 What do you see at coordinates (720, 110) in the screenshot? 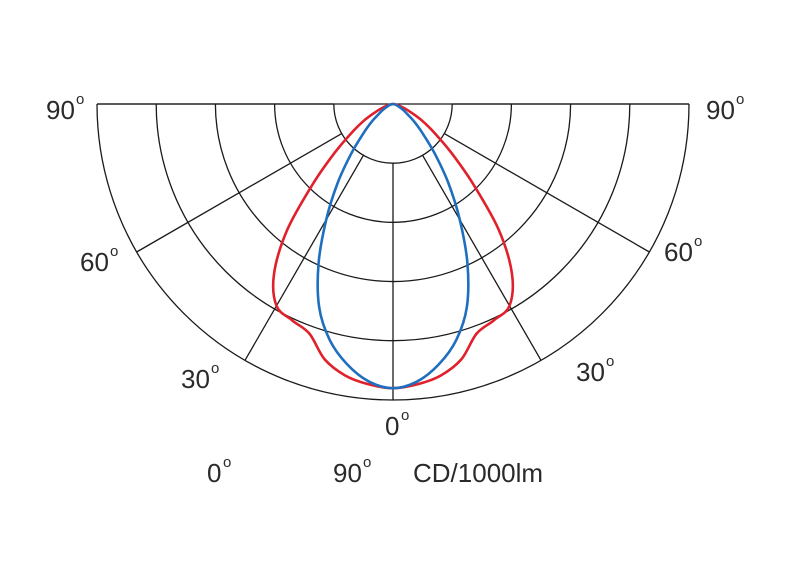
I see `angle-label-right-90: 90` at bounding box center [720, 110].